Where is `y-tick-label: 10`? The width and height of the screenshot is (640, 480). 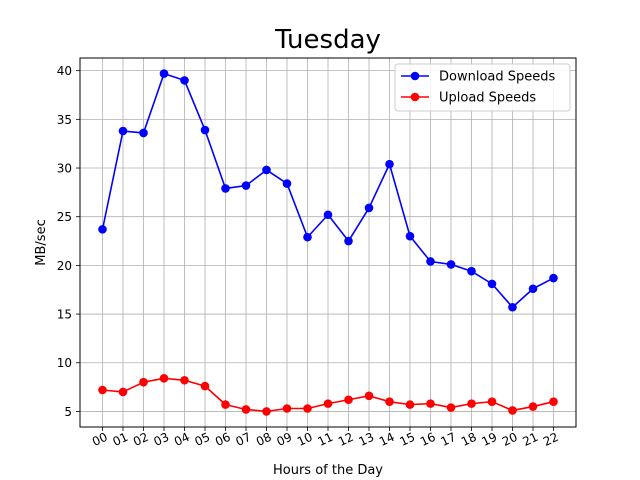
y-tick-label: 10 is located at coordinates (64, 363).